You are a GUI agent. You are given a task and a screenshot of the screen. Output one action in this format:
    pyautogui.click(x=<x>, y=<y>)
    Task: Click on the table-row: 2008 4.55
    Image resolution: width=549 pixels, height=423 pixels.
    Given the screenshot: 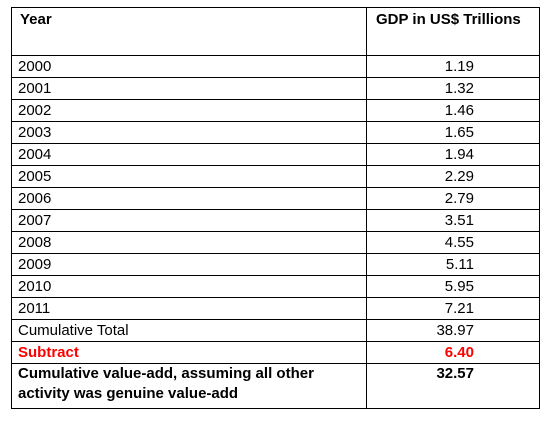 What is the action you would take?
    pyautogui.click(x=275, y=242)
    